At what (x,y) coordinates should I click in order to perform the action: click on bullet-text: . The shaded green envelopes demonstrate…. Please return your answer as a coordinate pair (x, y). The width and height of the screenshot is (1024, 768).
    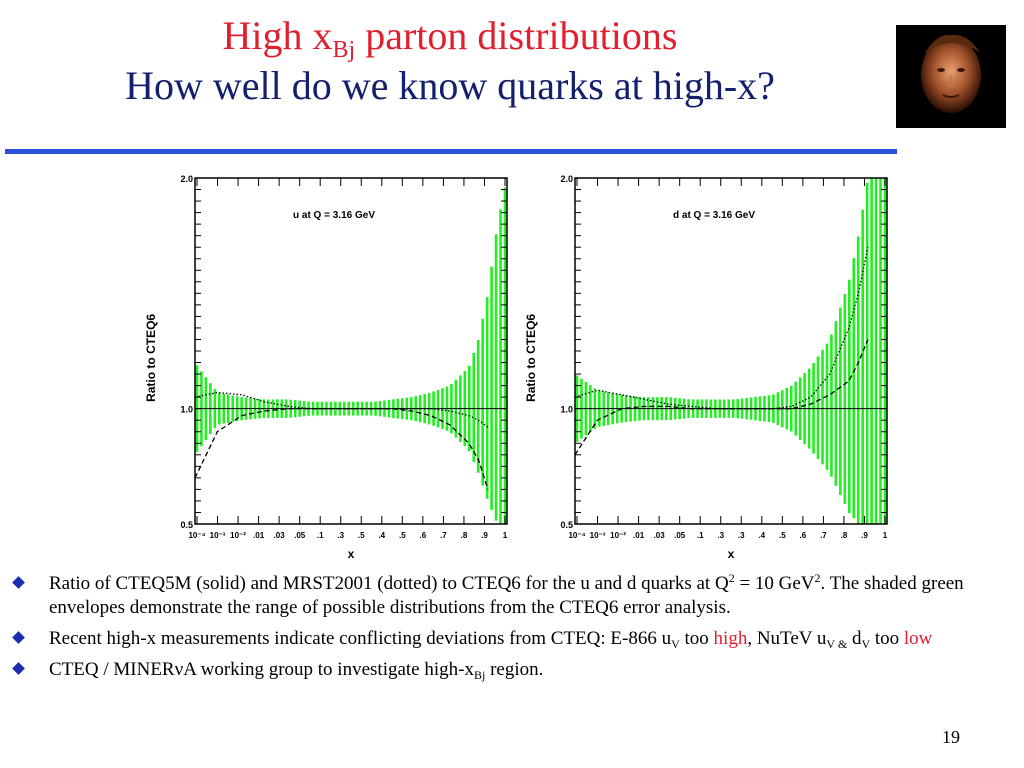
    Looking at the image, I should click on (506, 595).